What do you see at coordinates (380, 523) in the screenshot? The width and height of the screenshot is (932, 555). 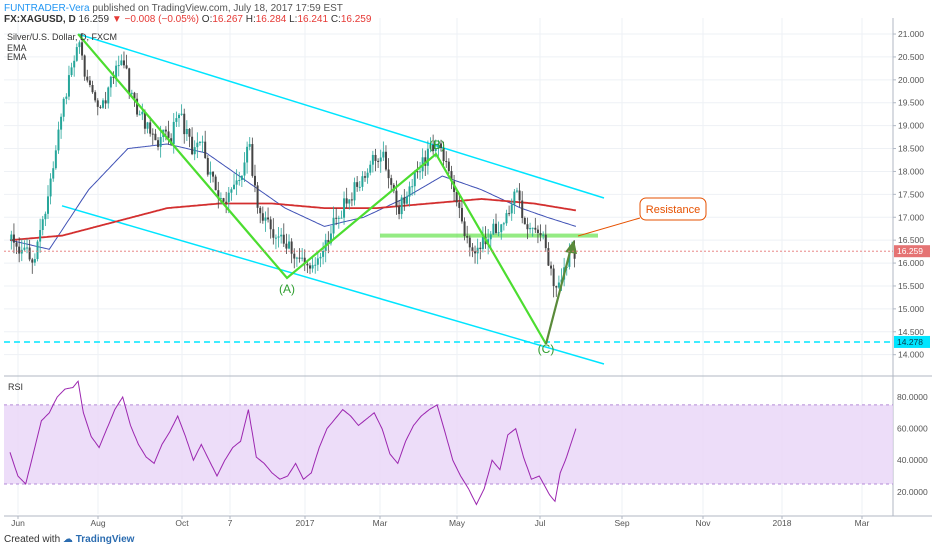 I see `time-tick-label: Mar` at bounding box center [380, 523].